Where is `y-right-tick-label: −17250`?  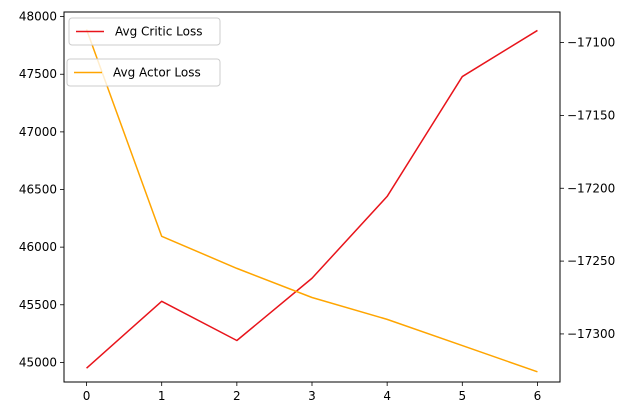 y-right-tick-label: −17250 is located at coordinates (591, 261).